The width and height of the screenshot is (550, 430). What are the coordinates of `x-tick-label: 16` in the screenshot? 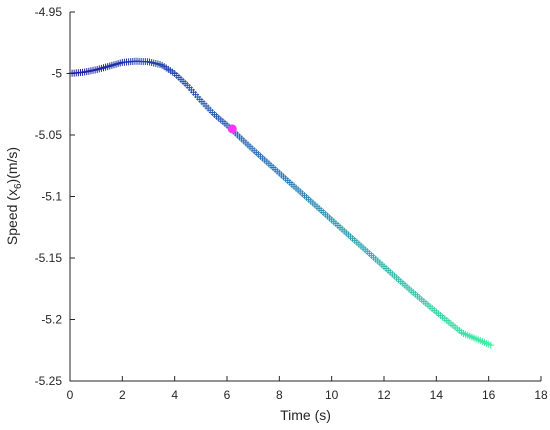 It's located at (489, 395).